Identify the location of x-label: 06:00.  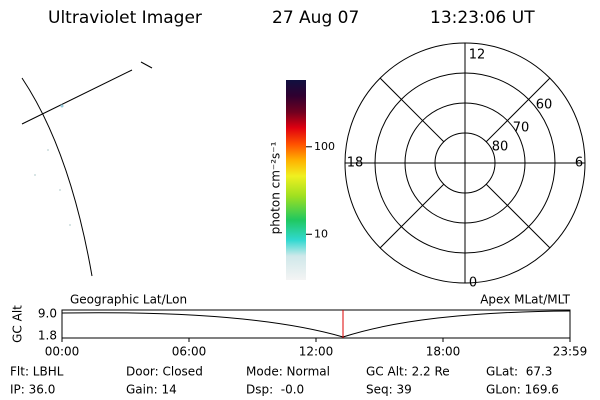
(189, 352).